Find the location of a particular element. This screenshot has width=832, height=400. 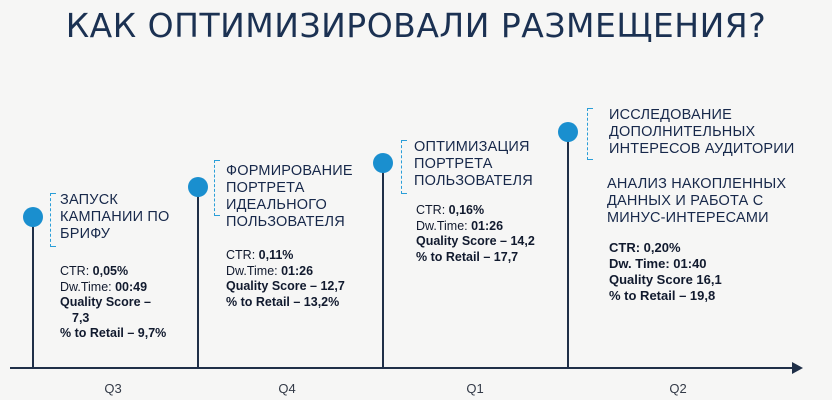

timeline-axis is located at coordinates (402, 368).